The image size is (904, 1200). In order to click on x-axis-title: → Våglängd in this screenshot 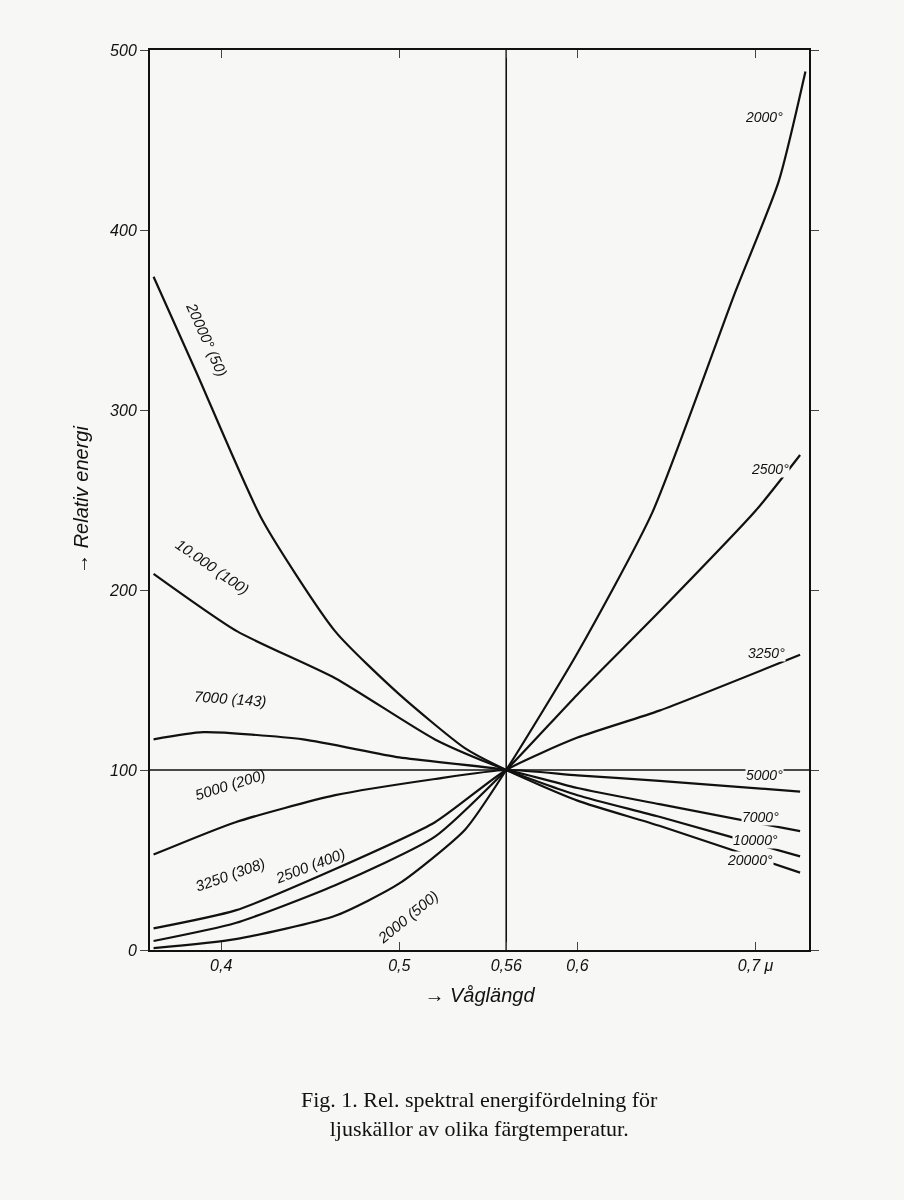, I will do `click(480, 995)`.